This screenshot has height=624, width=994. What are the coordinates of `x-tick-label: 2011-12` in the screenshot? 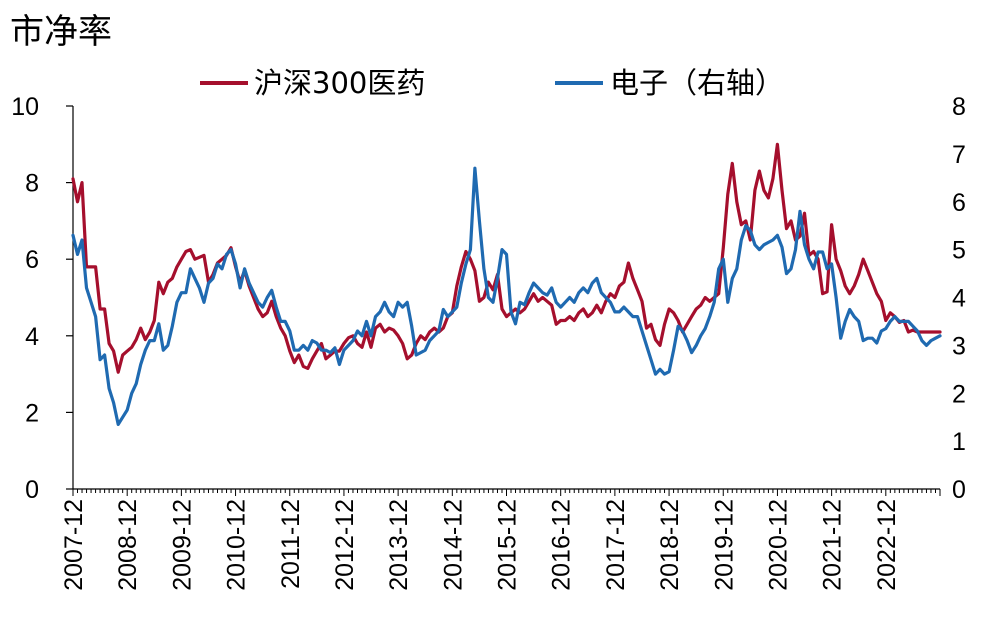 It's located at (291, 544).